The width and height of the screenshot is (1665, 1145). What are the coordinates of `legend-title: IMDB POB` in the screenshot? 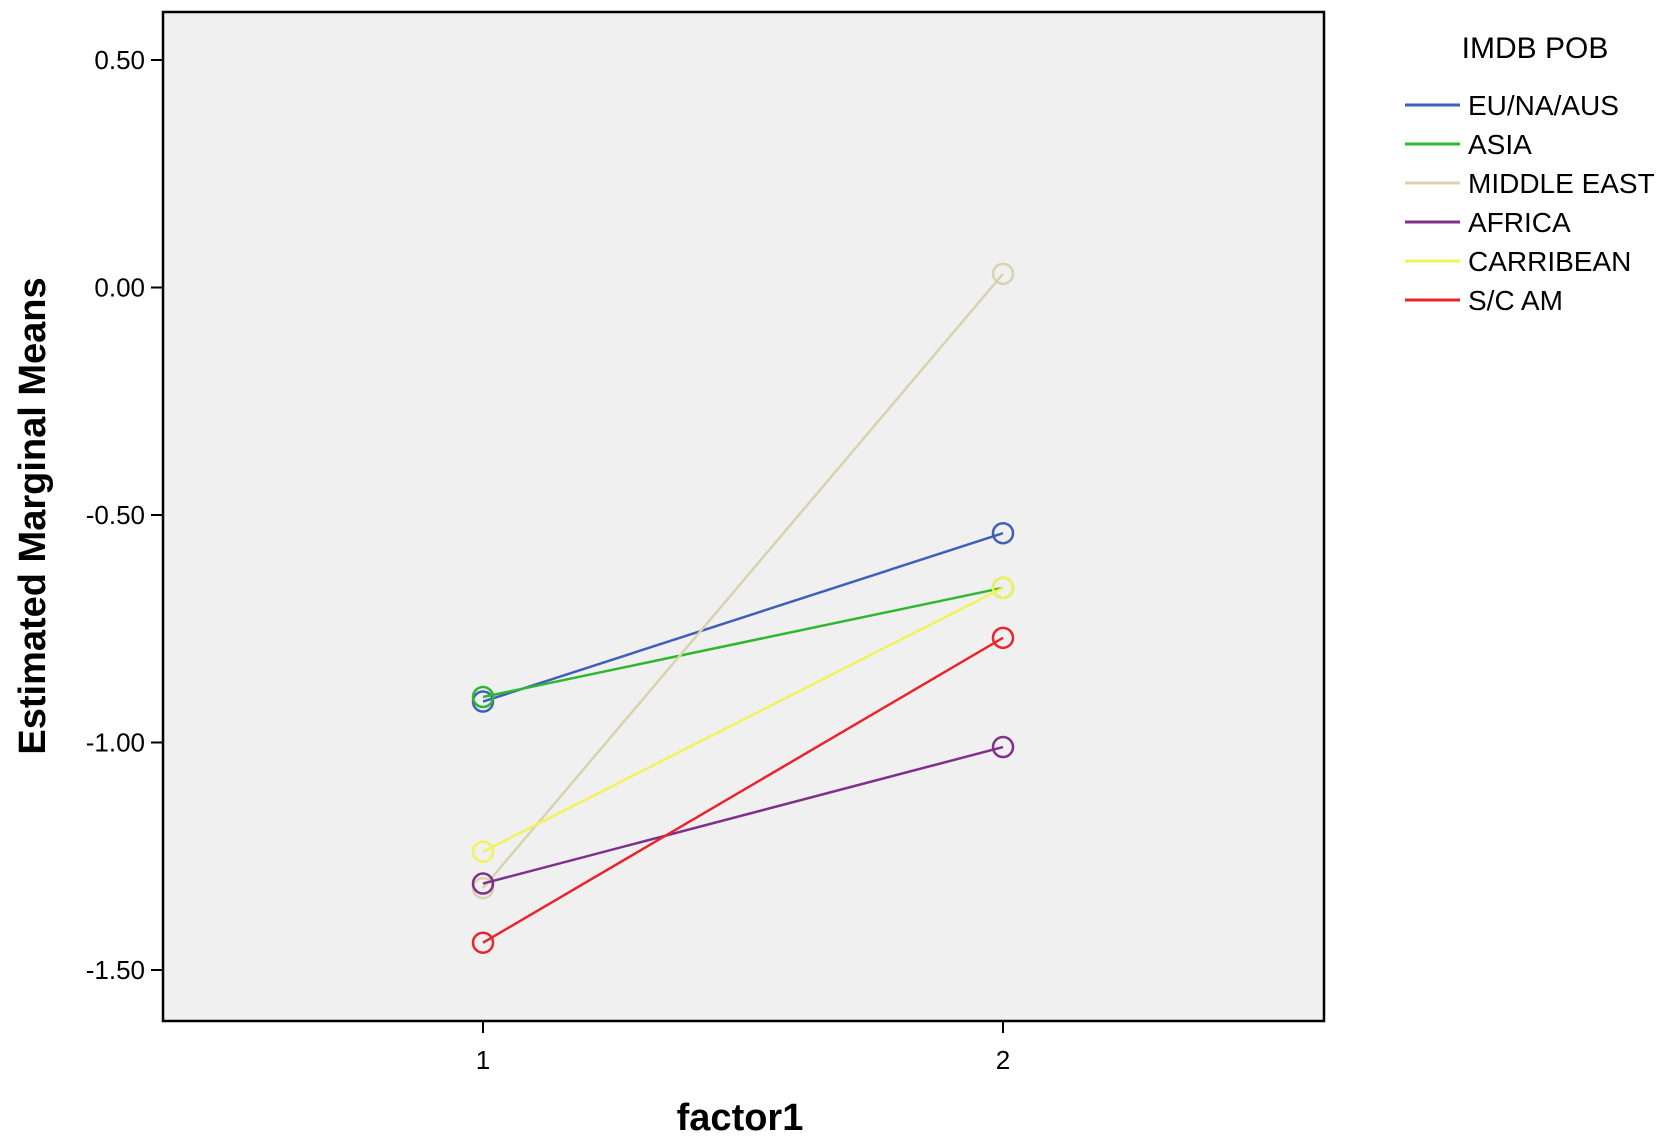 It's located at (1535, 48).